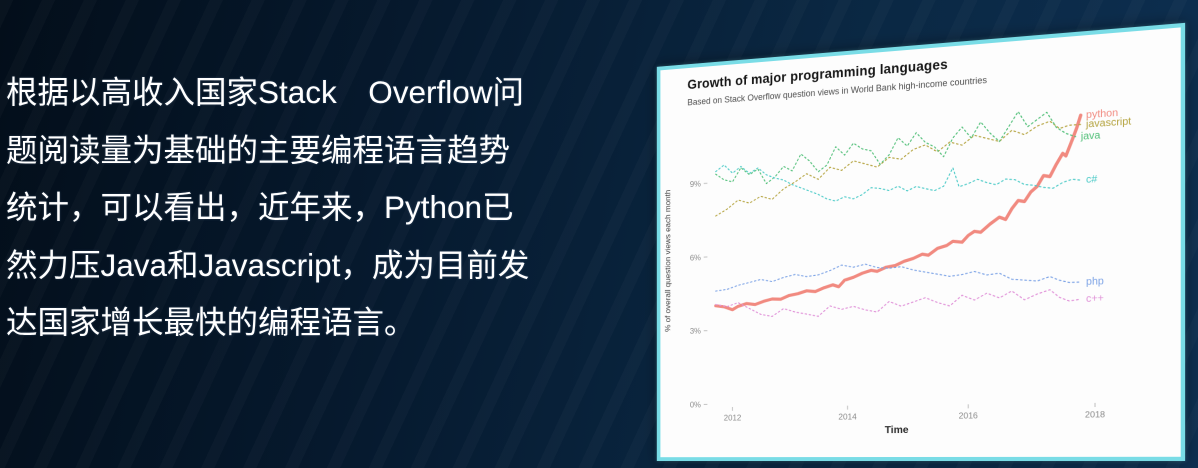  I want to click on x-tick-label: 2016, so click(969, 416).